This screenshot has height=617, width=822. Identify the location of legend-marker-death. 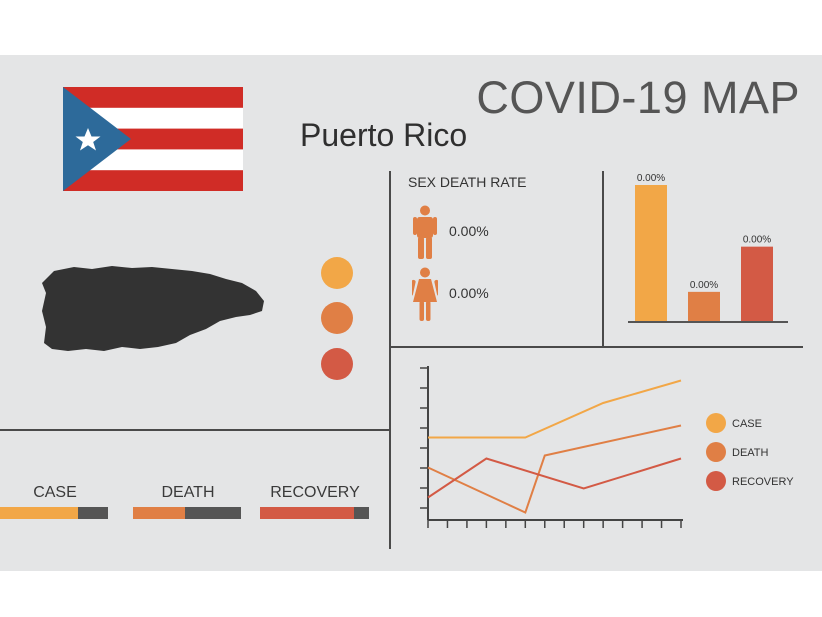
(716, 452).